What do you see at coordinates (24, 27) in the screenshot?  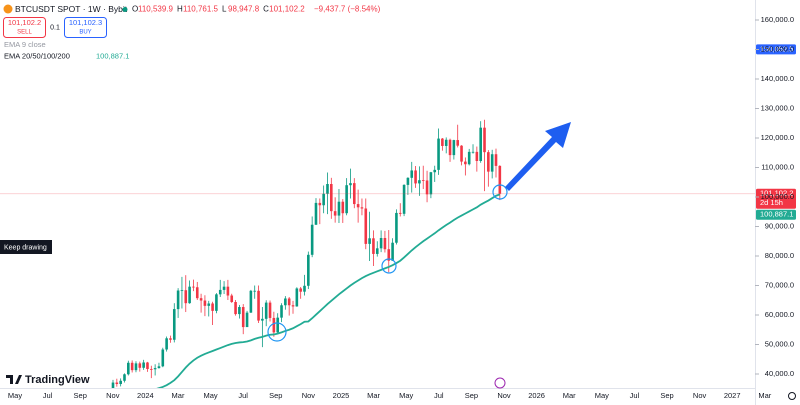 I see `sell-button` at bounding box center [24, 27].